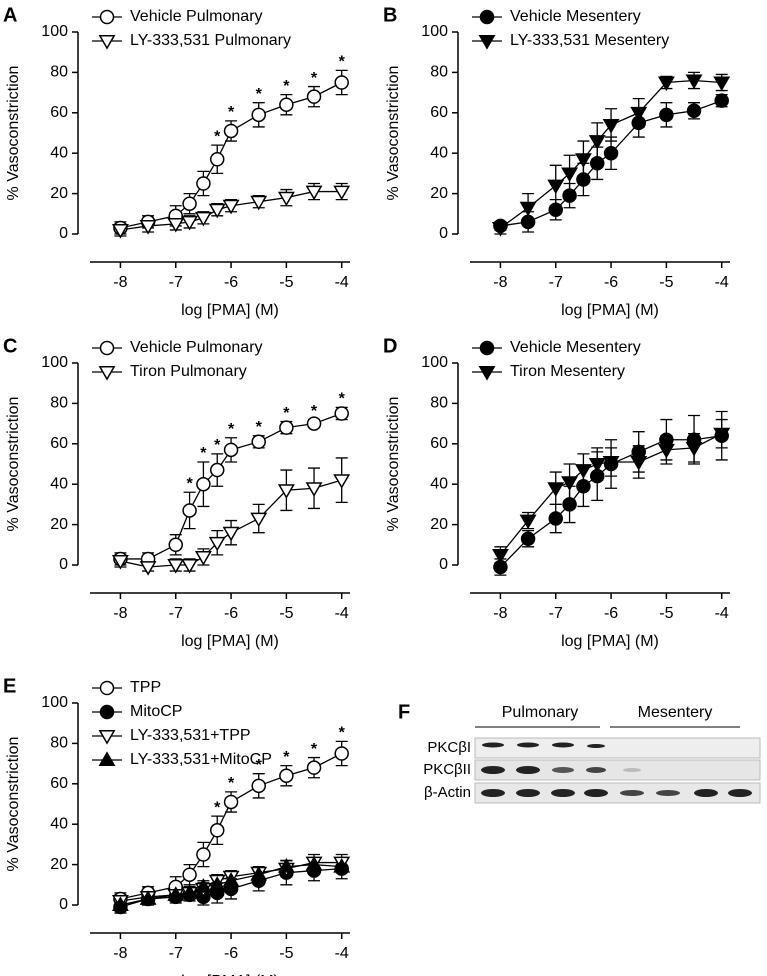 The image size is (767, 976). Describe the element at coordinates (575, 16) in the screenshot. I see `legend-label: Vehicle Mesentery` at that location.